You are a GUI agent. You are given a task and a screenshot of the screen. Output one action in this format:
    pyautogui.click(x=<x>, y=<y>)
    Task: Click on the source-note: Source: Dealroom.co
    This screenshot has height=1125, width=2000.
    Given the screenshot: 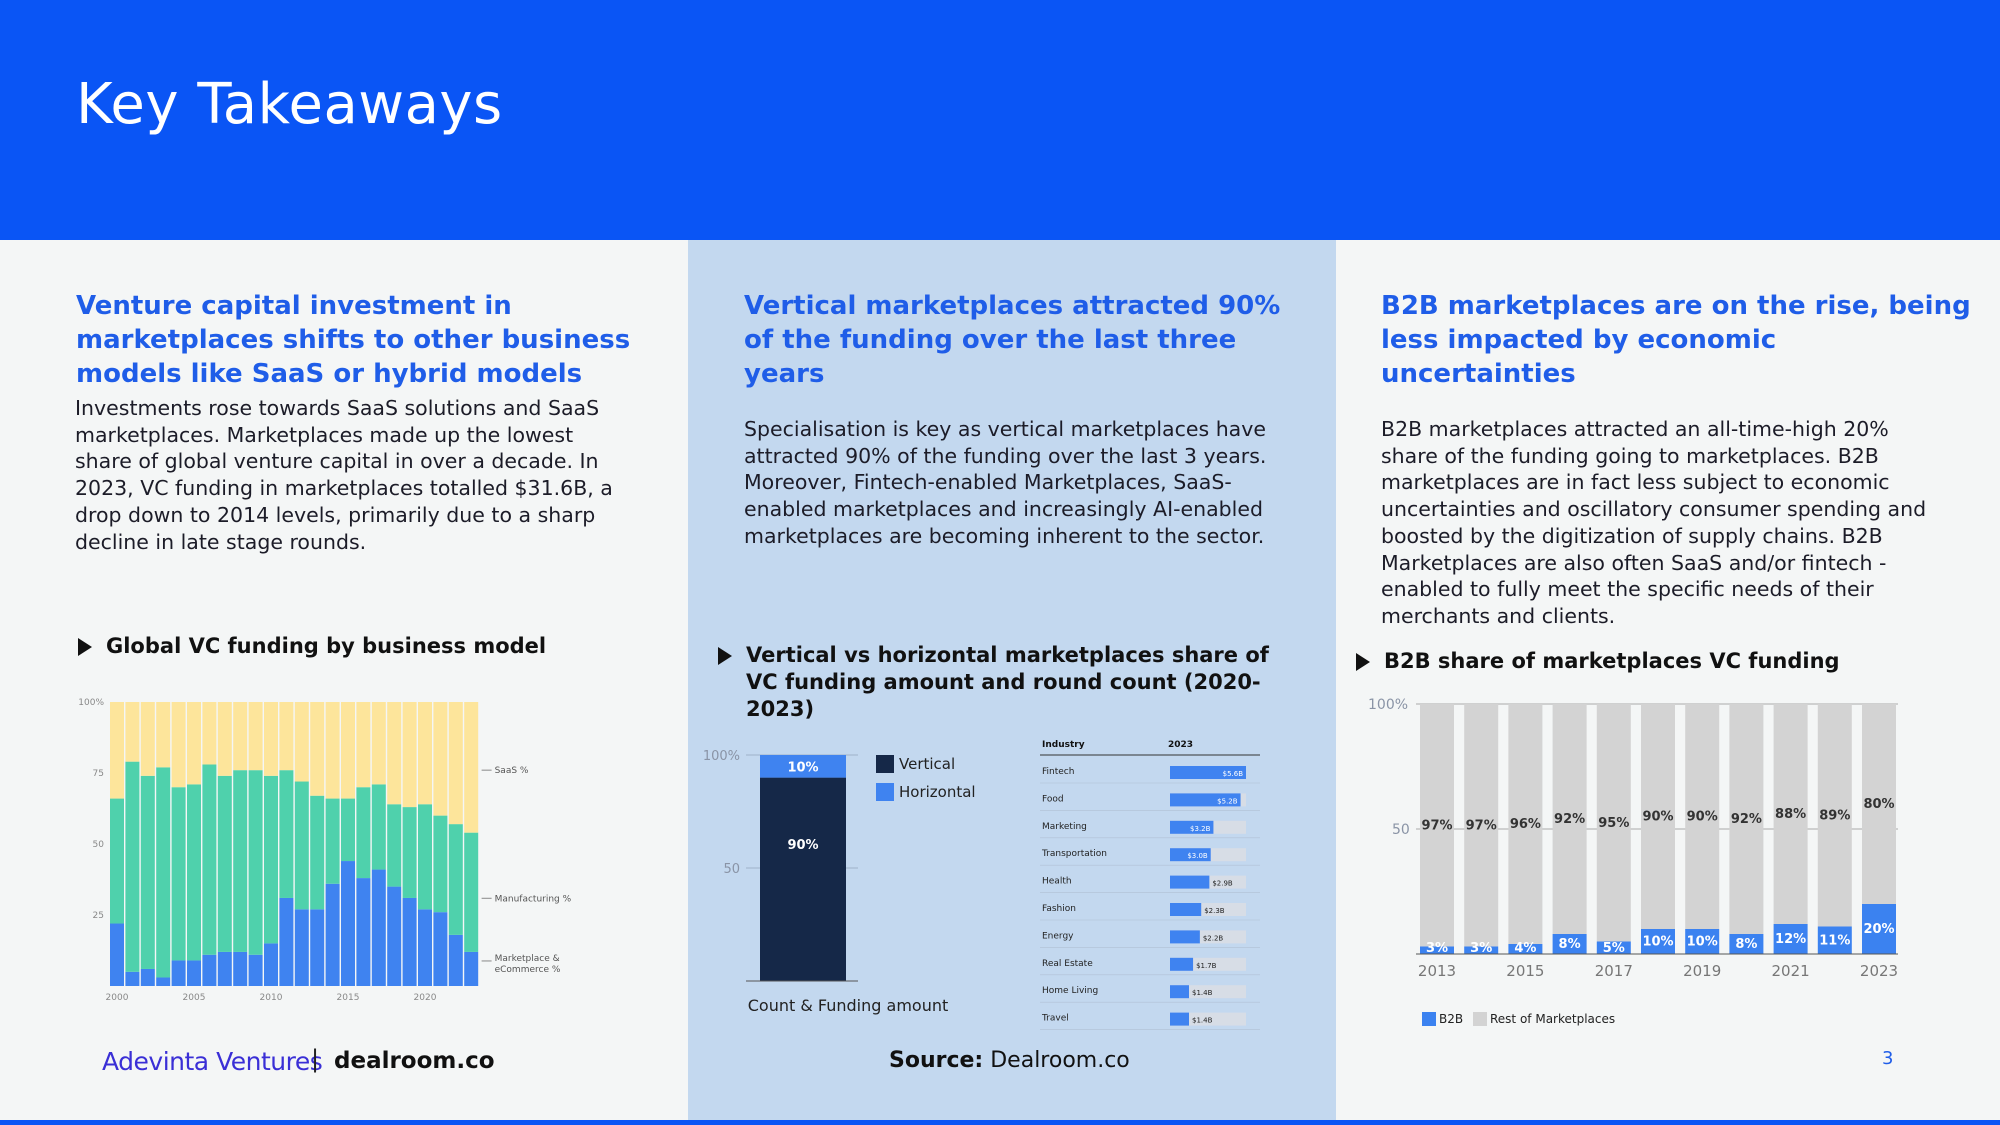 What is the action you would take?
    pyautogui.click(x=1009, y=1060)
    